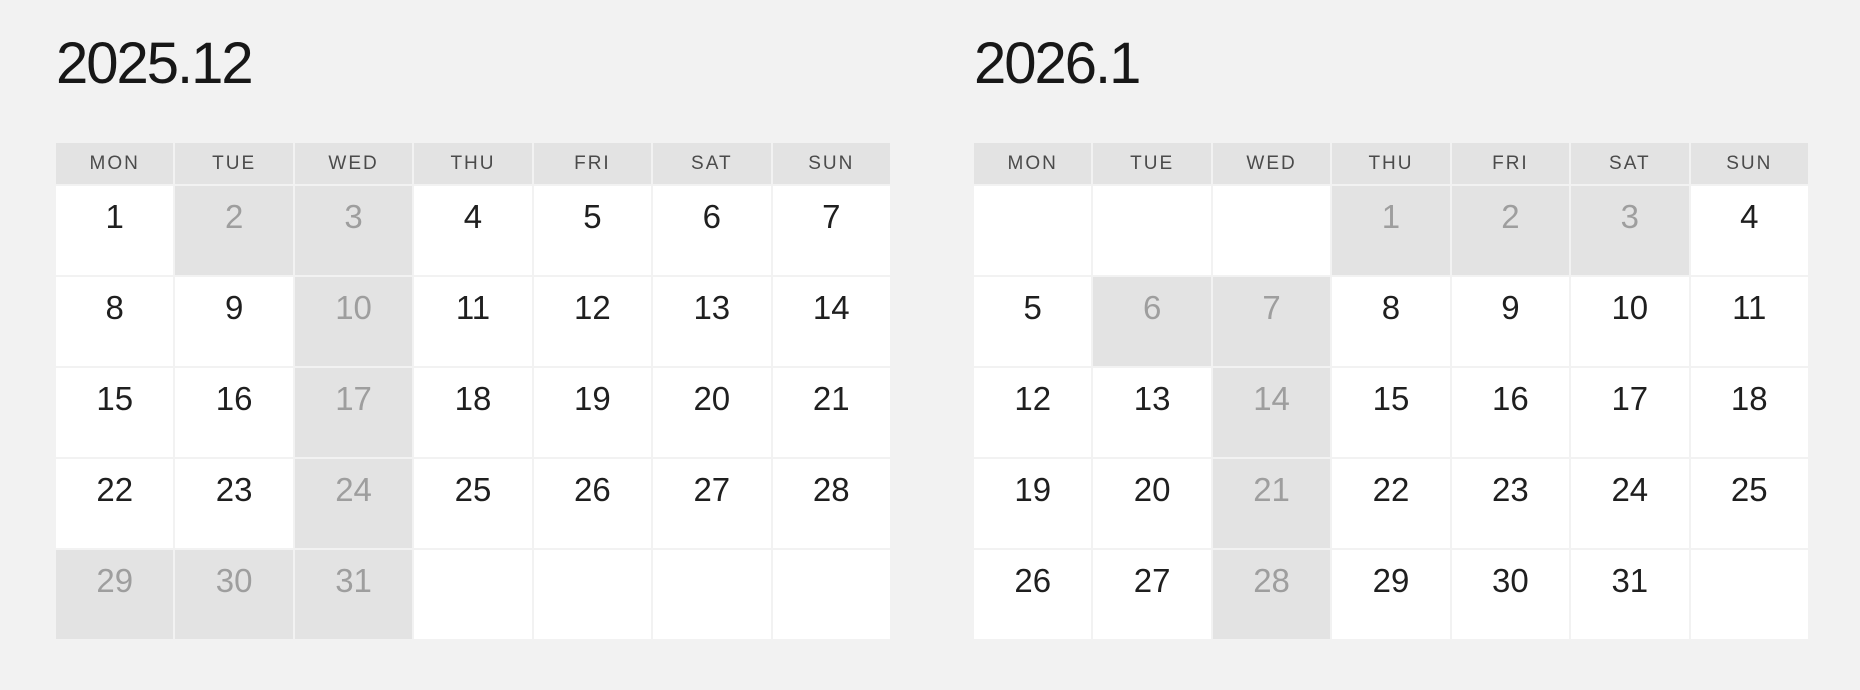  What do you see at coordinates (1630, 321) in the screenshot?
I see `day-cell: 10` at bounding box center [1630, 321].